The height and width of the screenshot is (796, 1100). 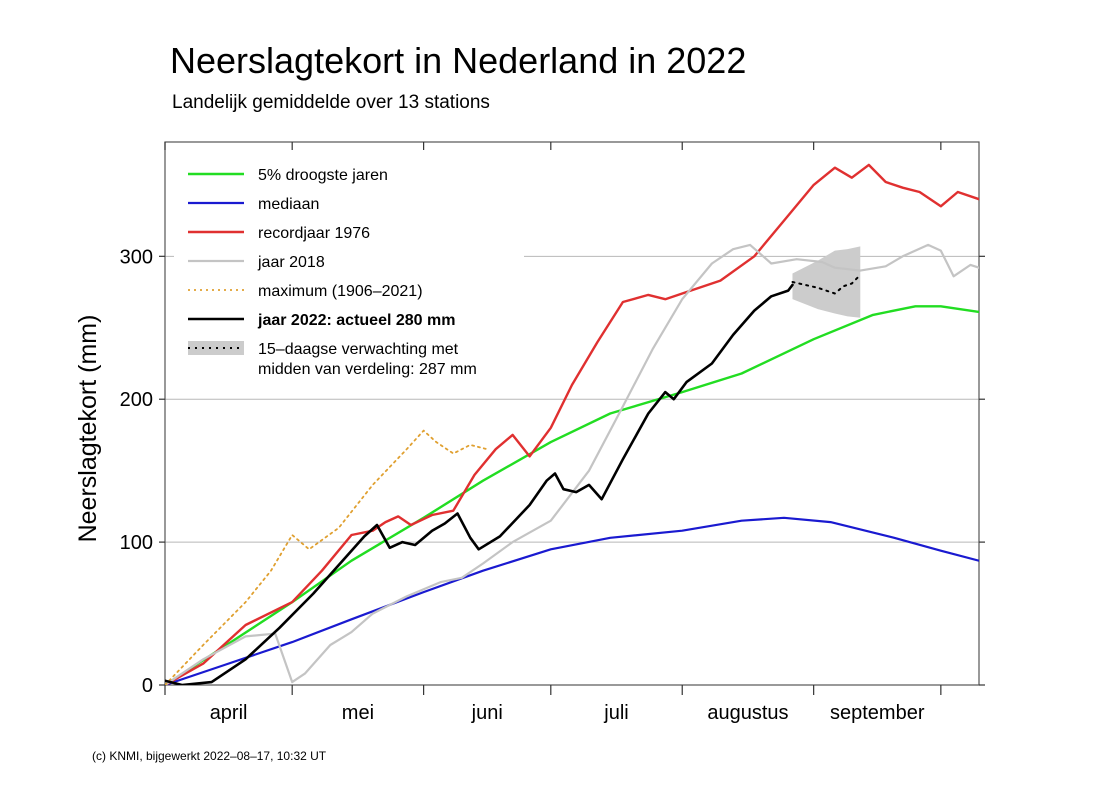 I want to click on series-line-verwachting, so click(x=826, y=284).